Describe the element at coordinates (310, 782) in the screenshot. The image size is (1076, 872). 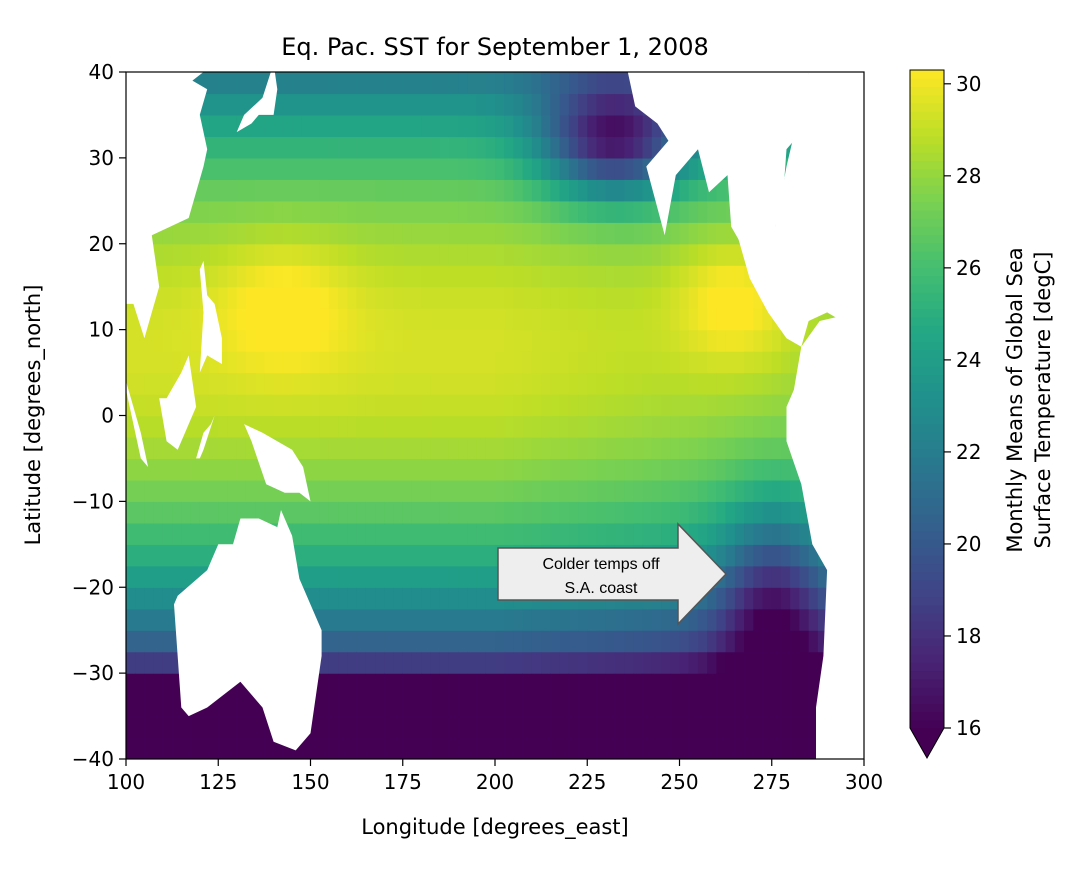
I see `x-tick-label: 150` at that location.